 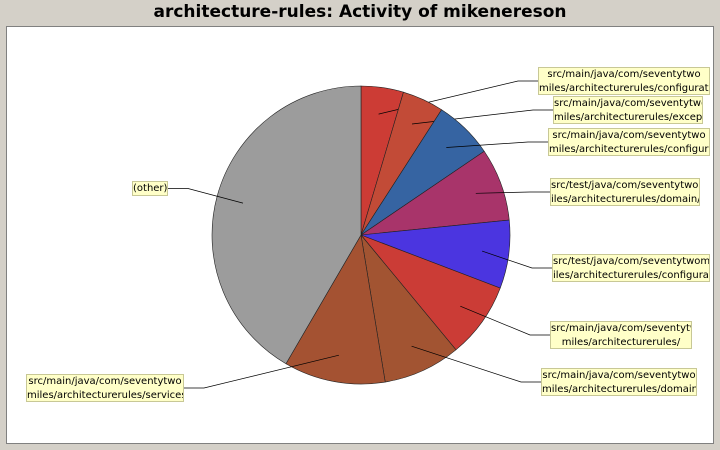 I want to click on slice-label: (other), so click(x=150, y=188).